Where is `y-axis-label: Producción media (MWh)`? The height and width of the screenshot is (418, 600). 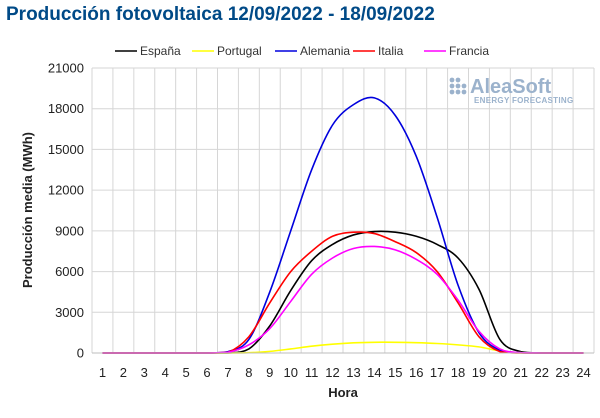 y-axis-label: Producción media (MWh) is located at coordinates (27, 210).